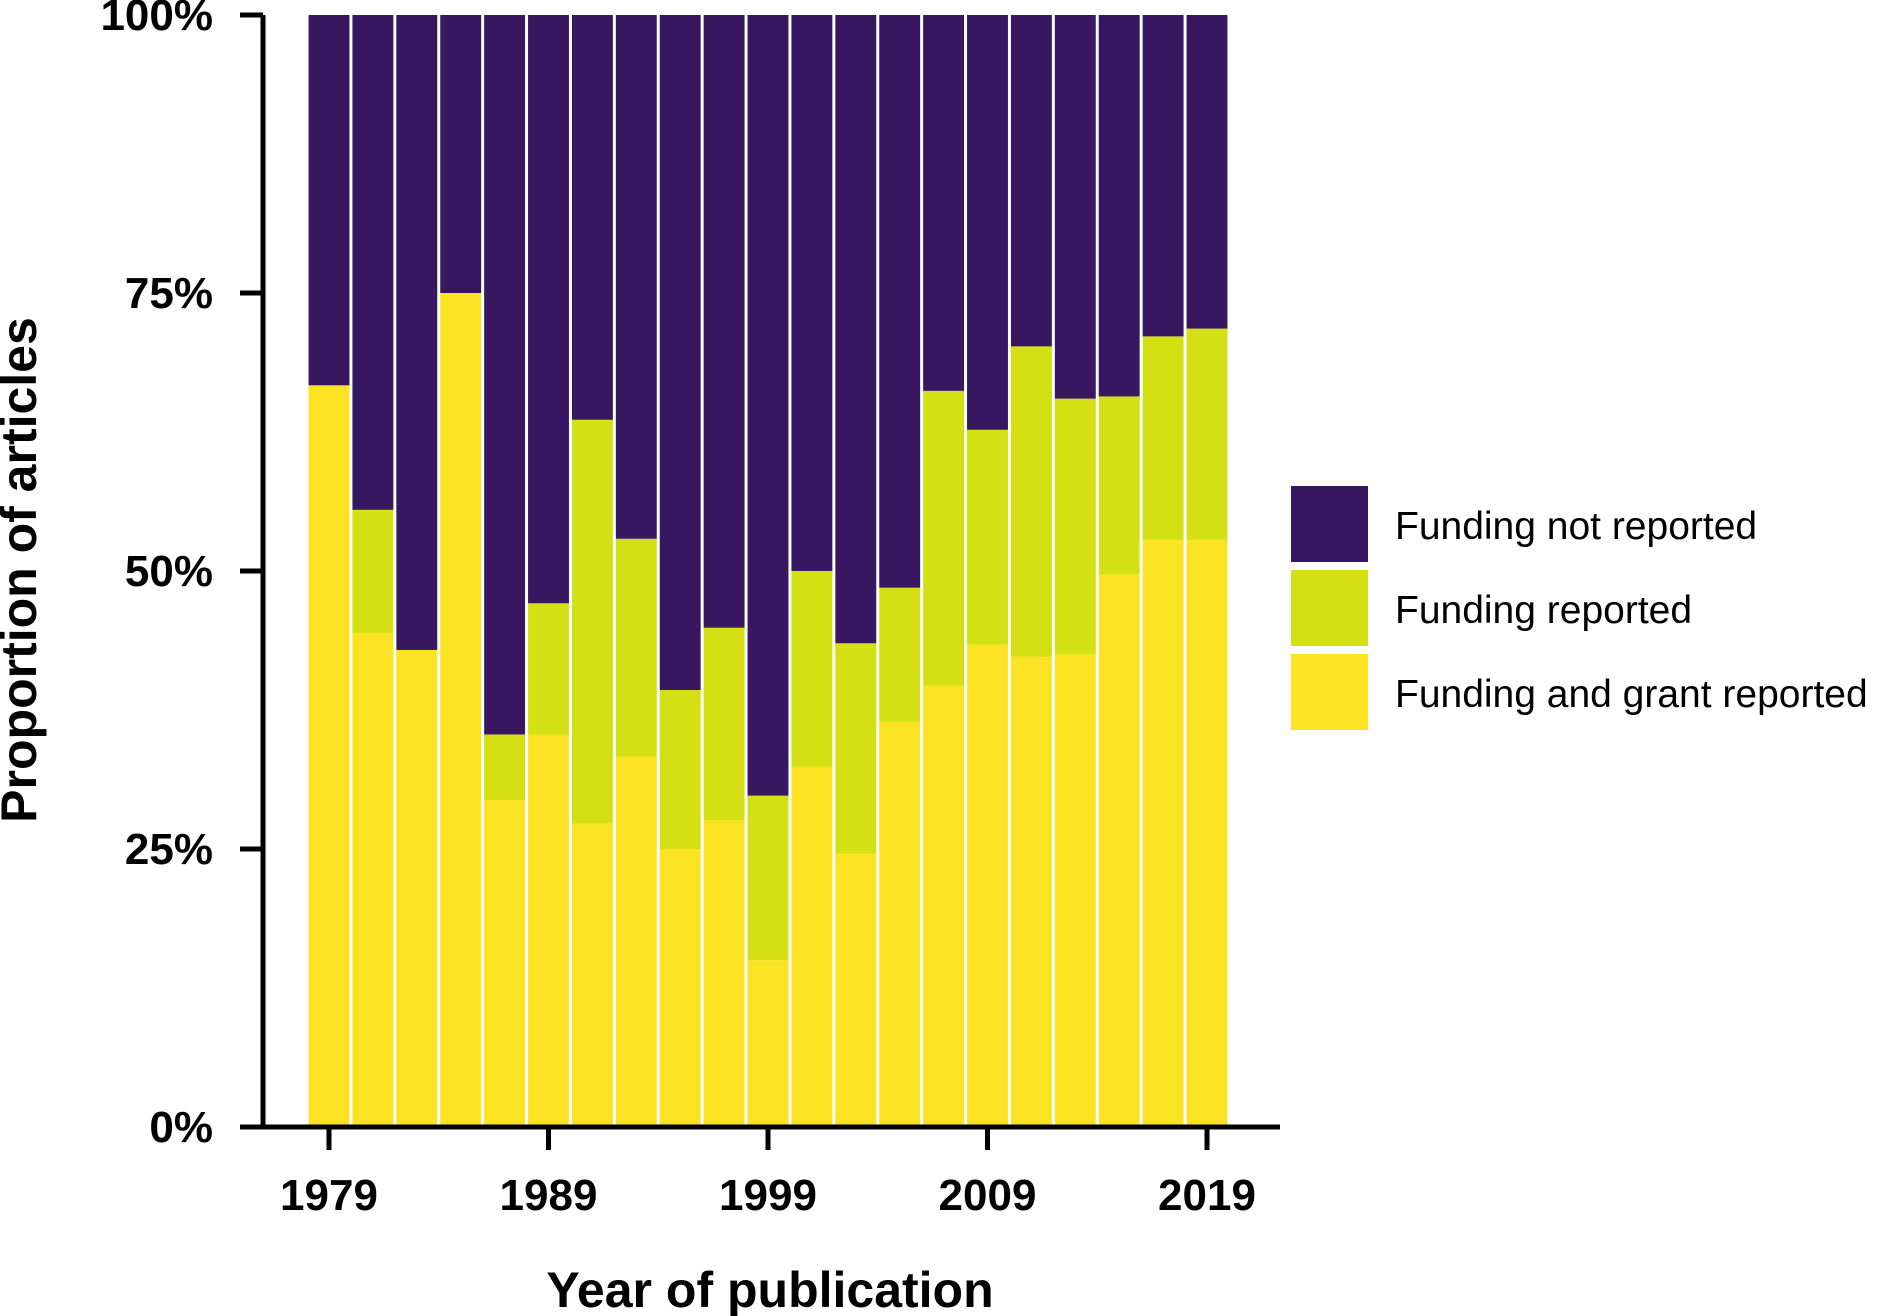 The width and height of the screenshot is (1878, 1316). Describe the element at coordinates (592, 975) in the screenshot. I see `bar-segment-1991-series-0: Funding and grant reported 1991: 27.3` at that location.